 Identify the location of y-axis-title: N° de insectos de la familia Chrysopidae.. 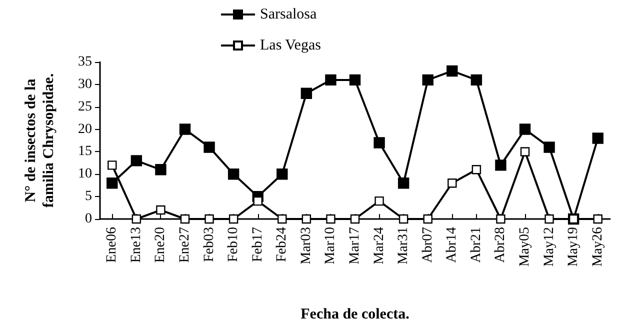
(40, 140).